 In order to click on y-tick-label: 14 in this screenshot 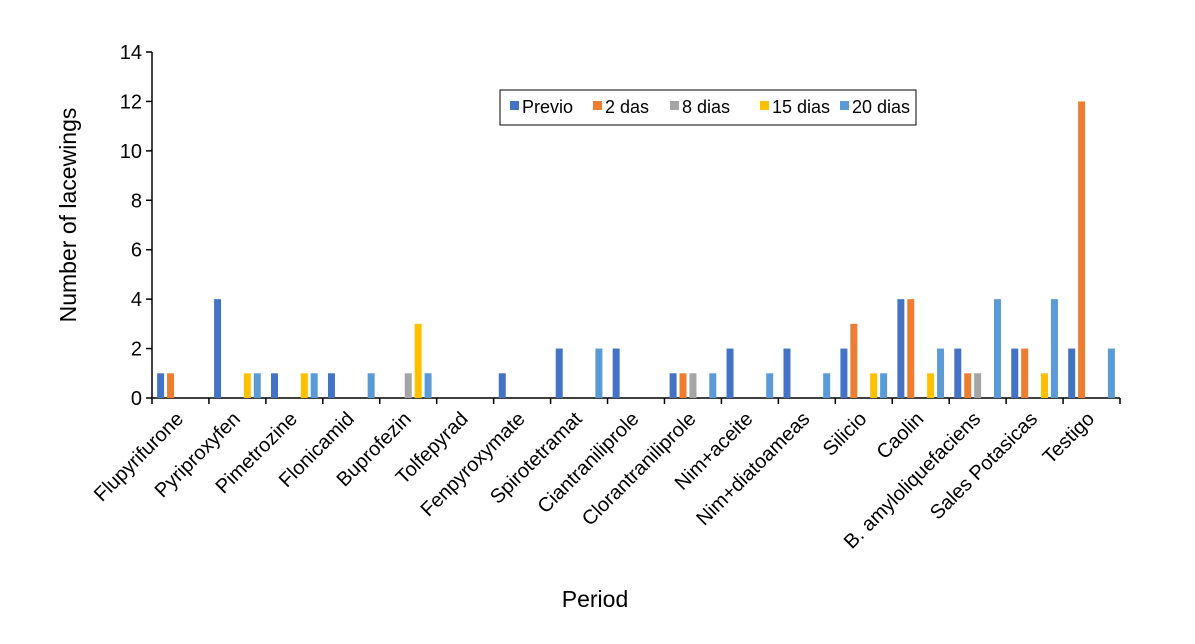, I will do `click(131, 53)`.